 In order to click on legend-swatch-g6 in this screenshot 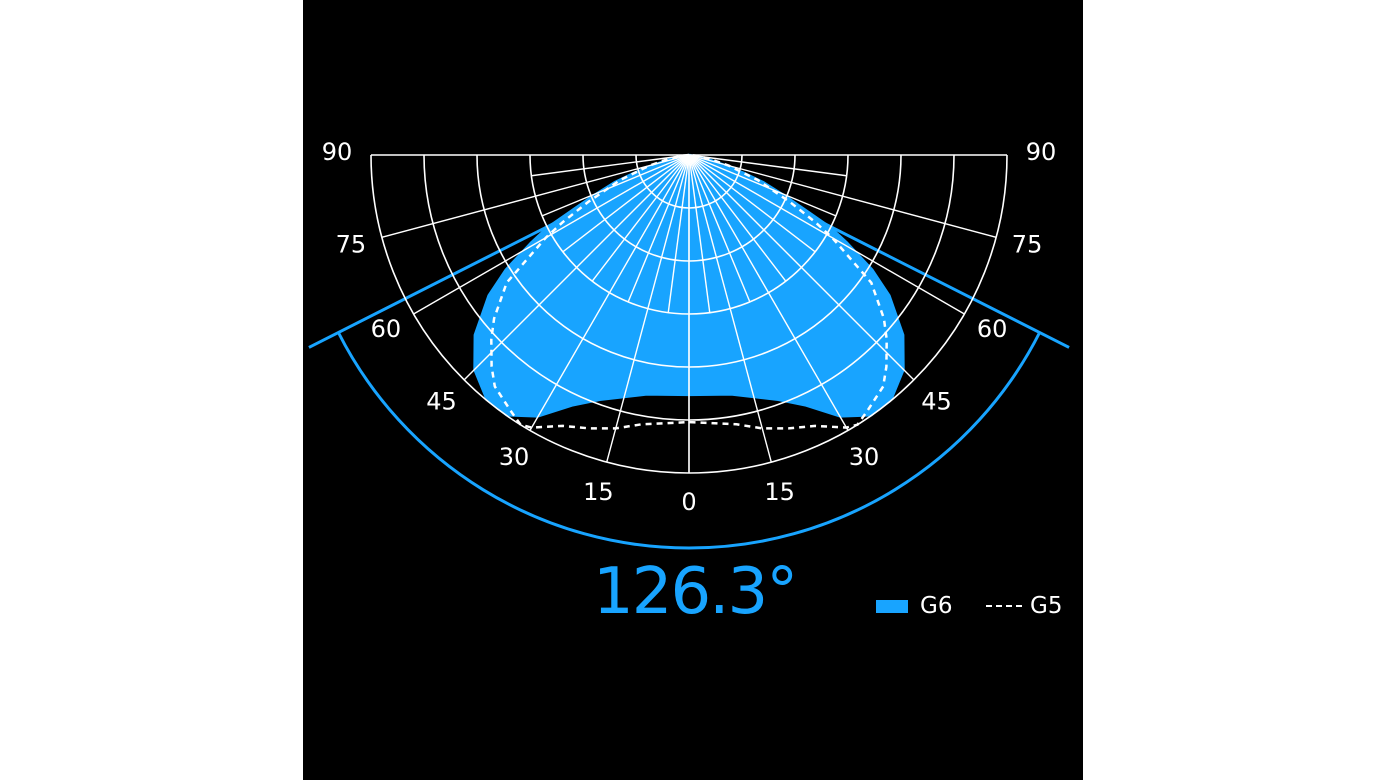, I will do `click(892, 606)`.